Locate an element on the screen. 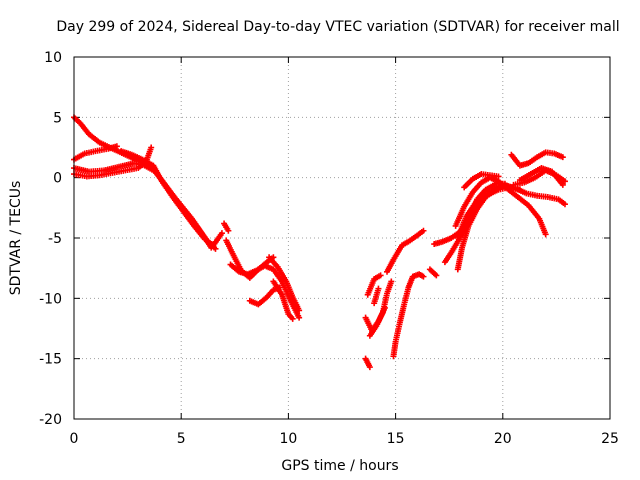 Image resolution: width=640 pixels, height=480 pixels. y-tick-label: 10 is located at coordinates (53, 58).